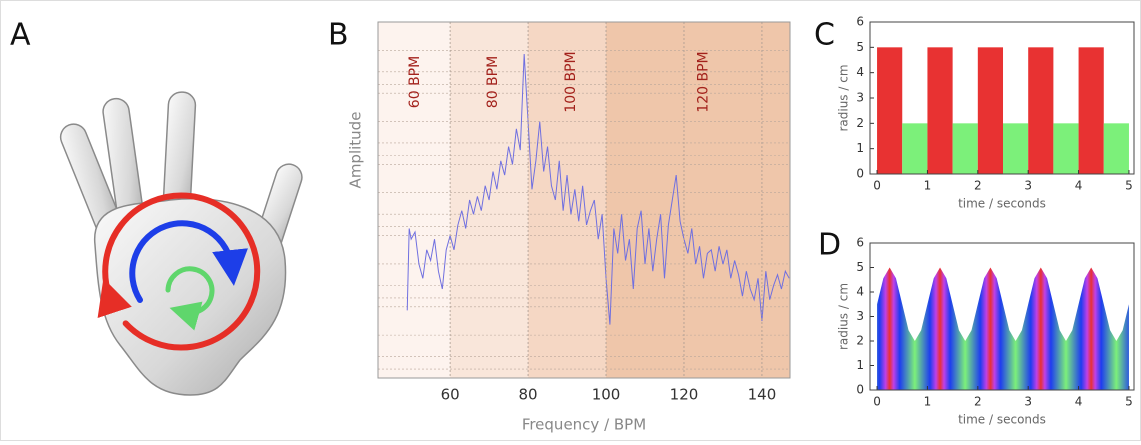  I want to click on x-axis-label: Frequency / BPM, so click(584, 425).